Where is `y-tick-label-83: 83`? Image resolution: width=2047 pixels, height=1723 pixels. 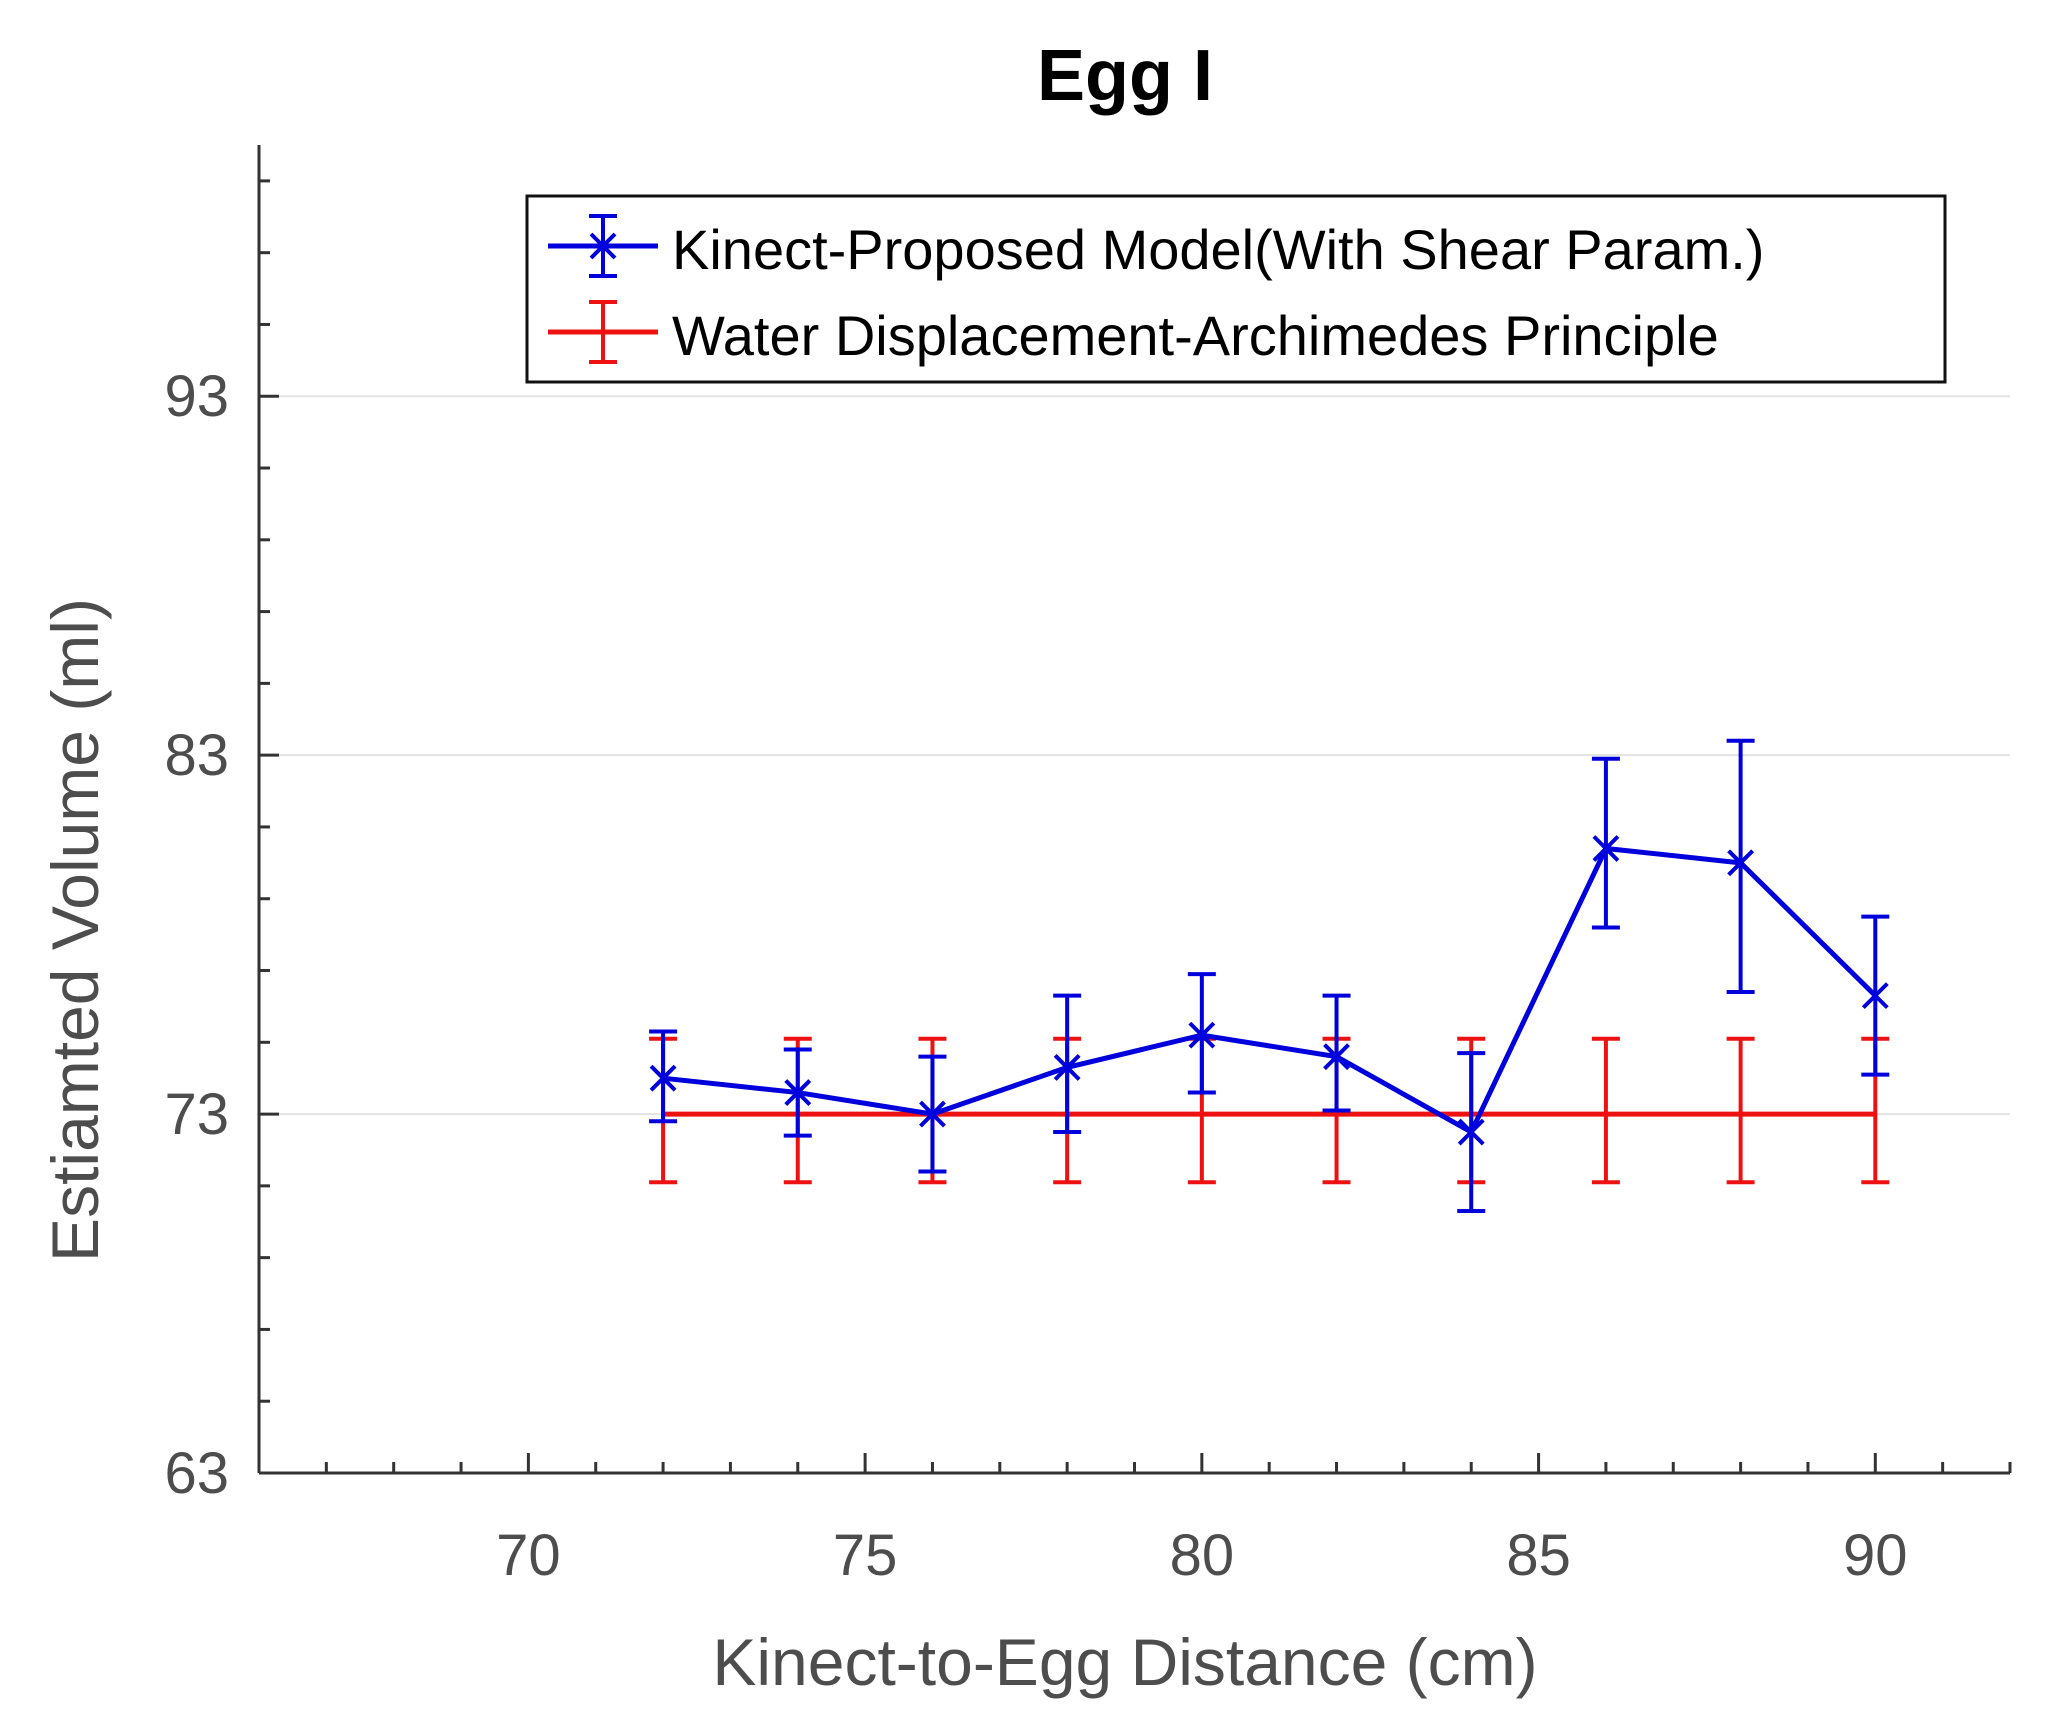 y-tick-label-83: 83 is located at coordinates (196, 755).